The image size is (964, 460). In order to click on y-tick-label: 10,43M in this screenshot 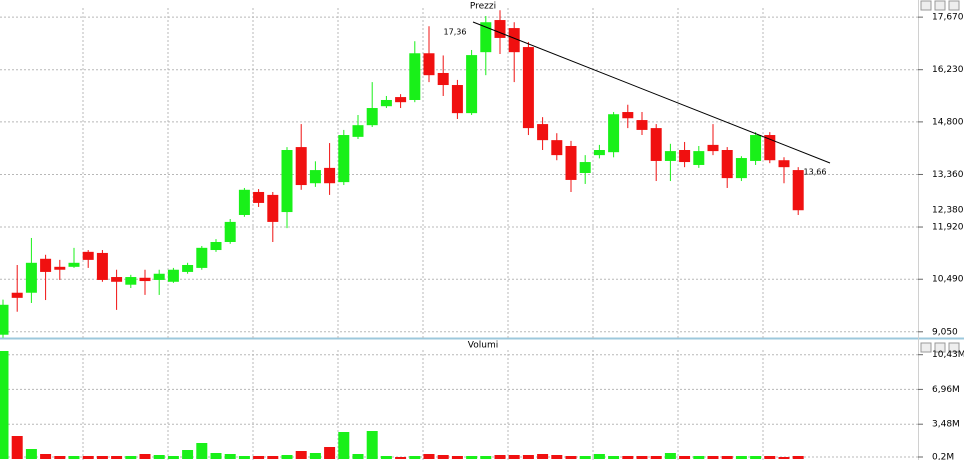, I will do `click(948, 355)`.